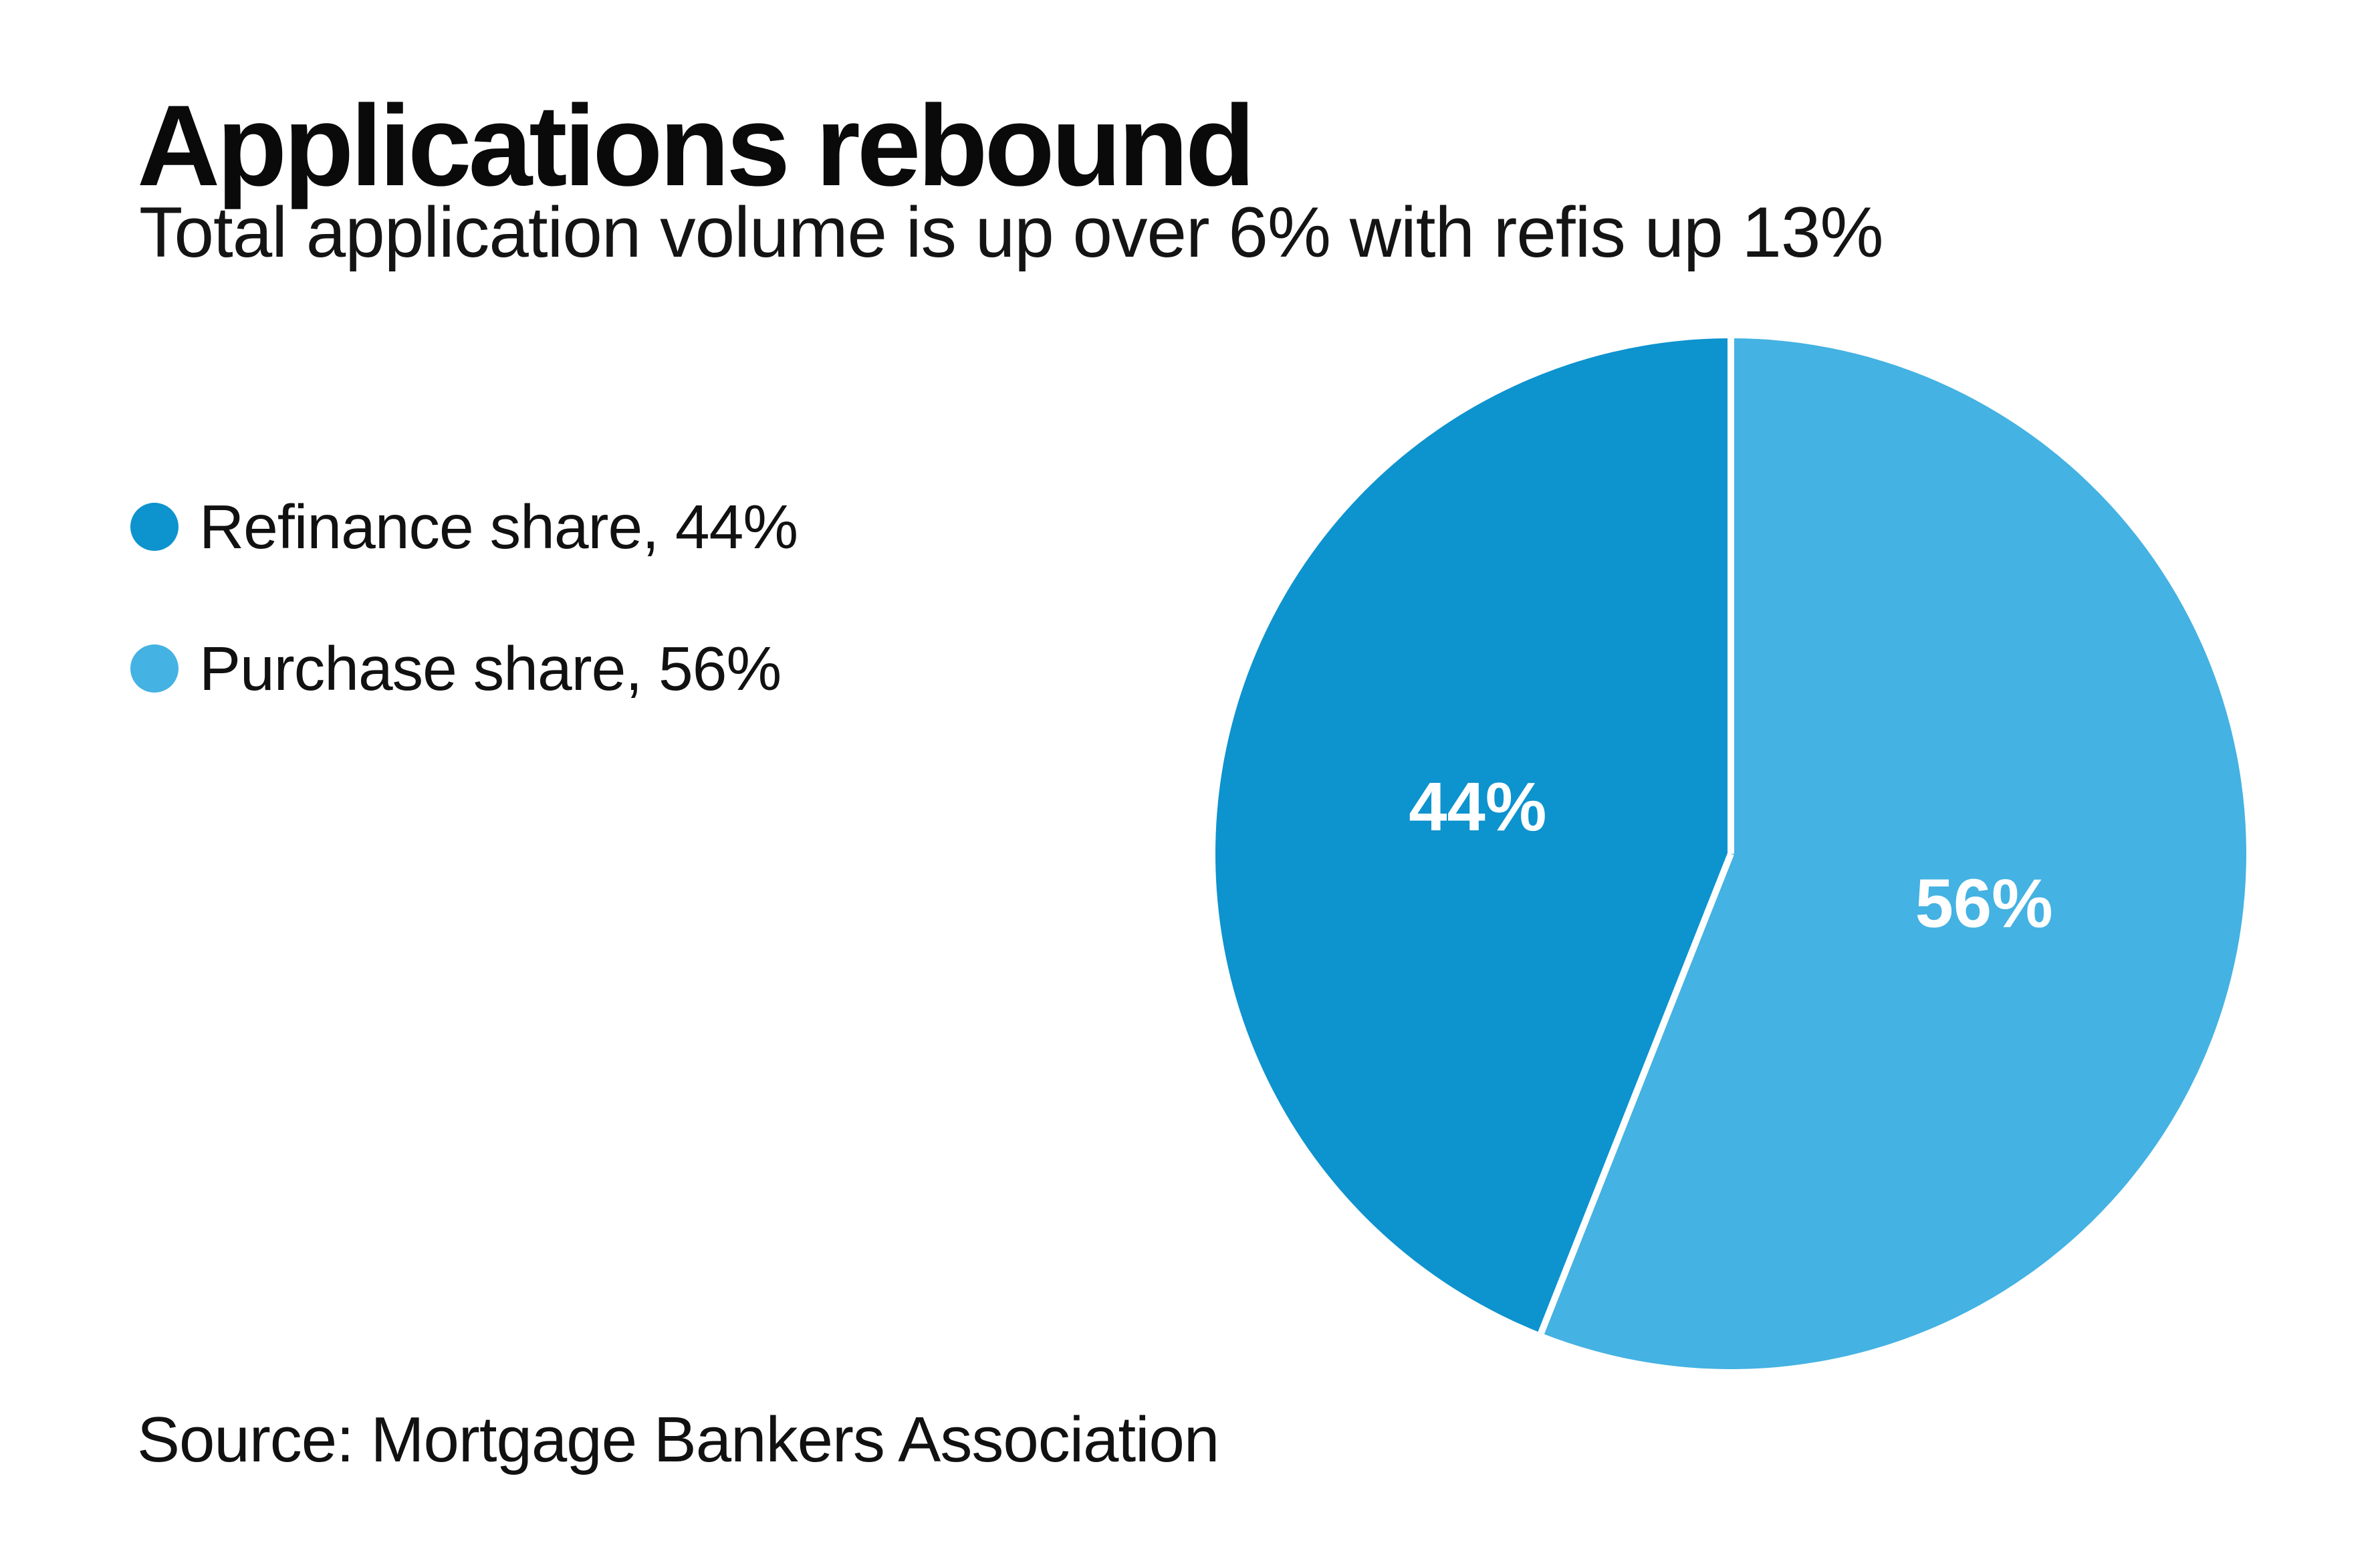  Describe the element at coordinates (1984, 903) in the screenshot. I see `pie-slice-value-label: 56%` at that location.